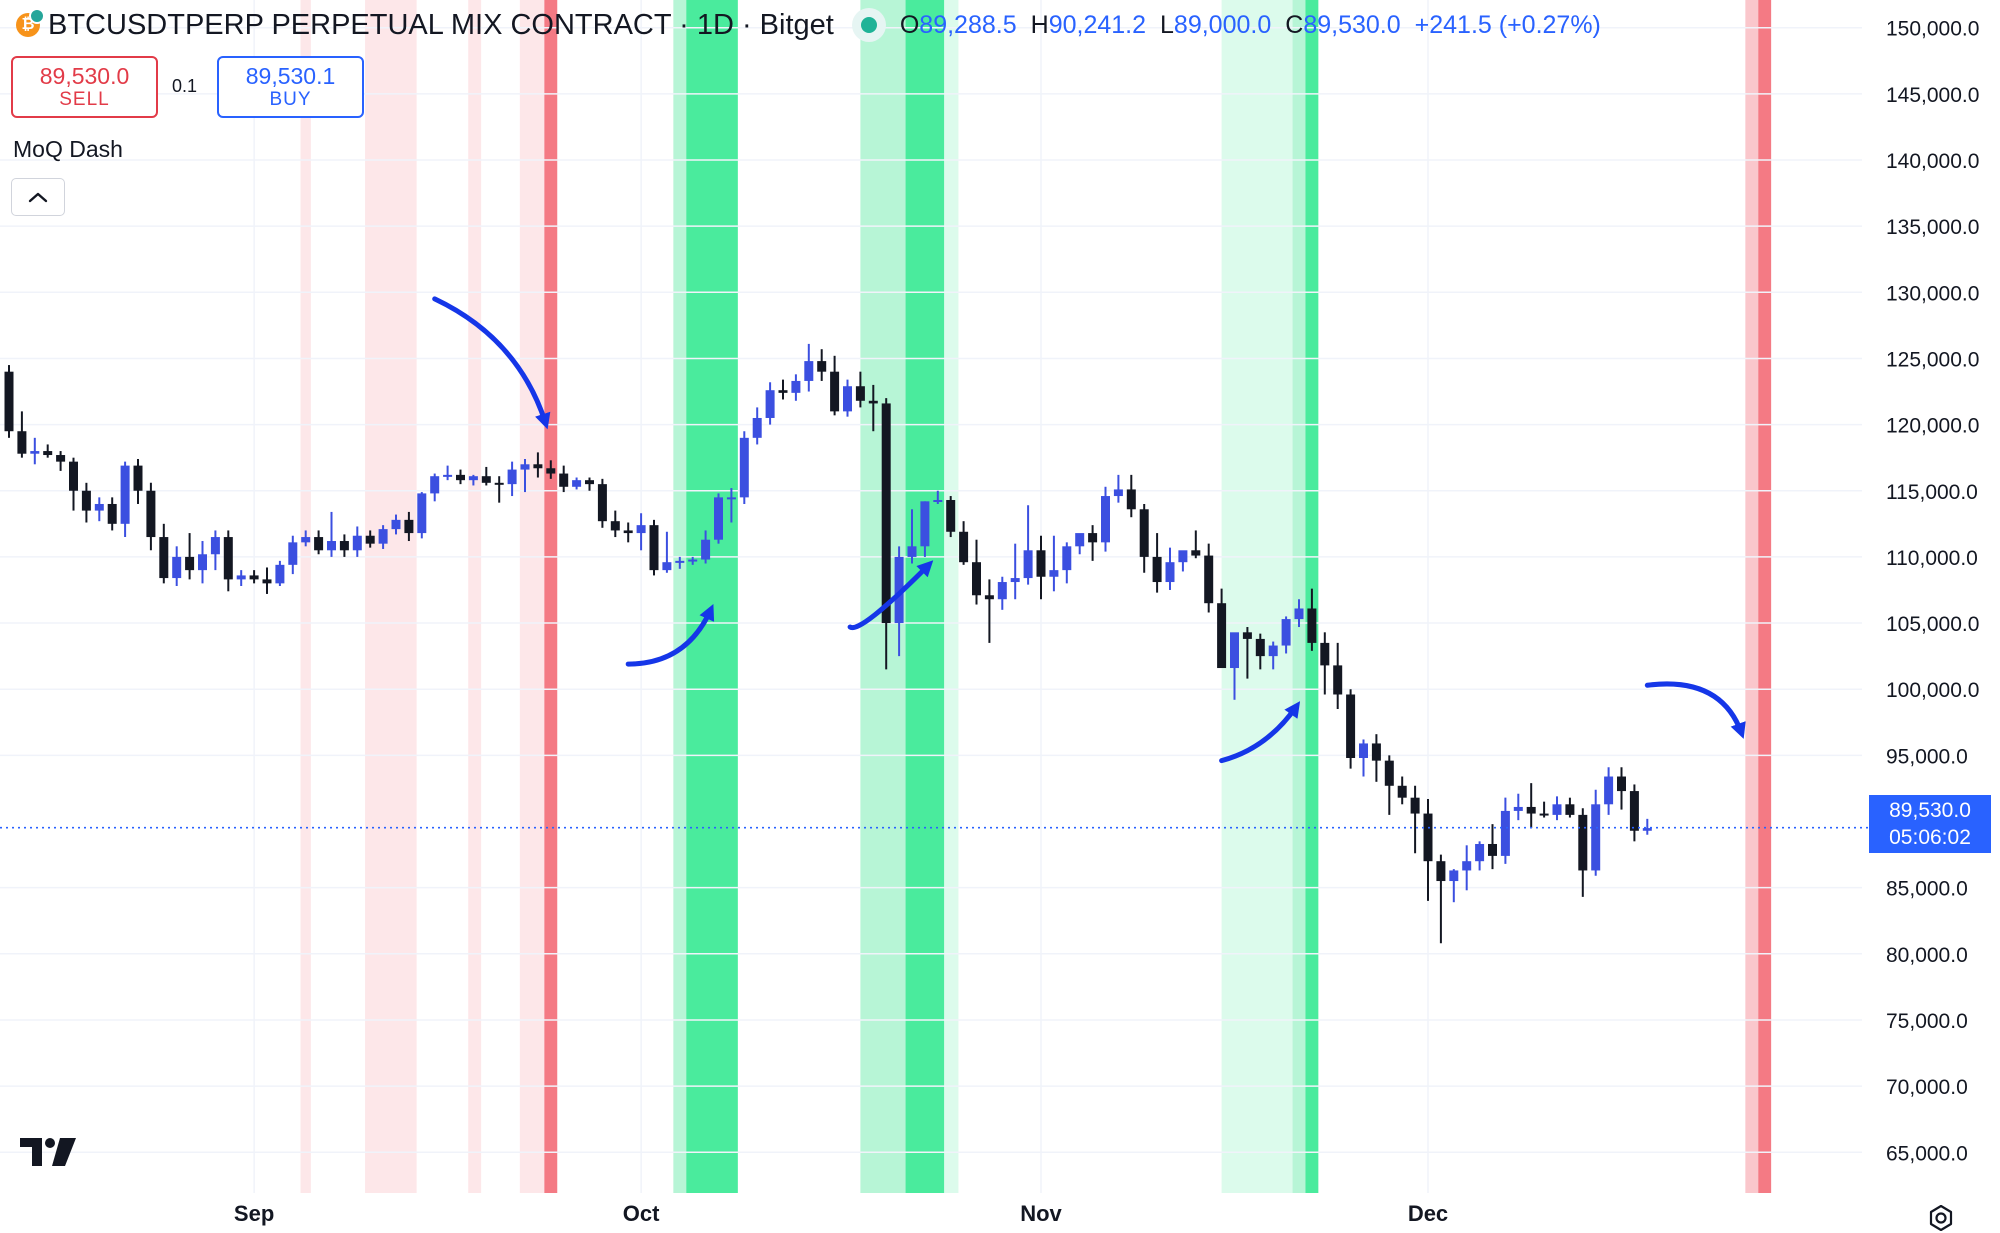  I want to click on tradingview-logo-icon, so click(48, 1152).